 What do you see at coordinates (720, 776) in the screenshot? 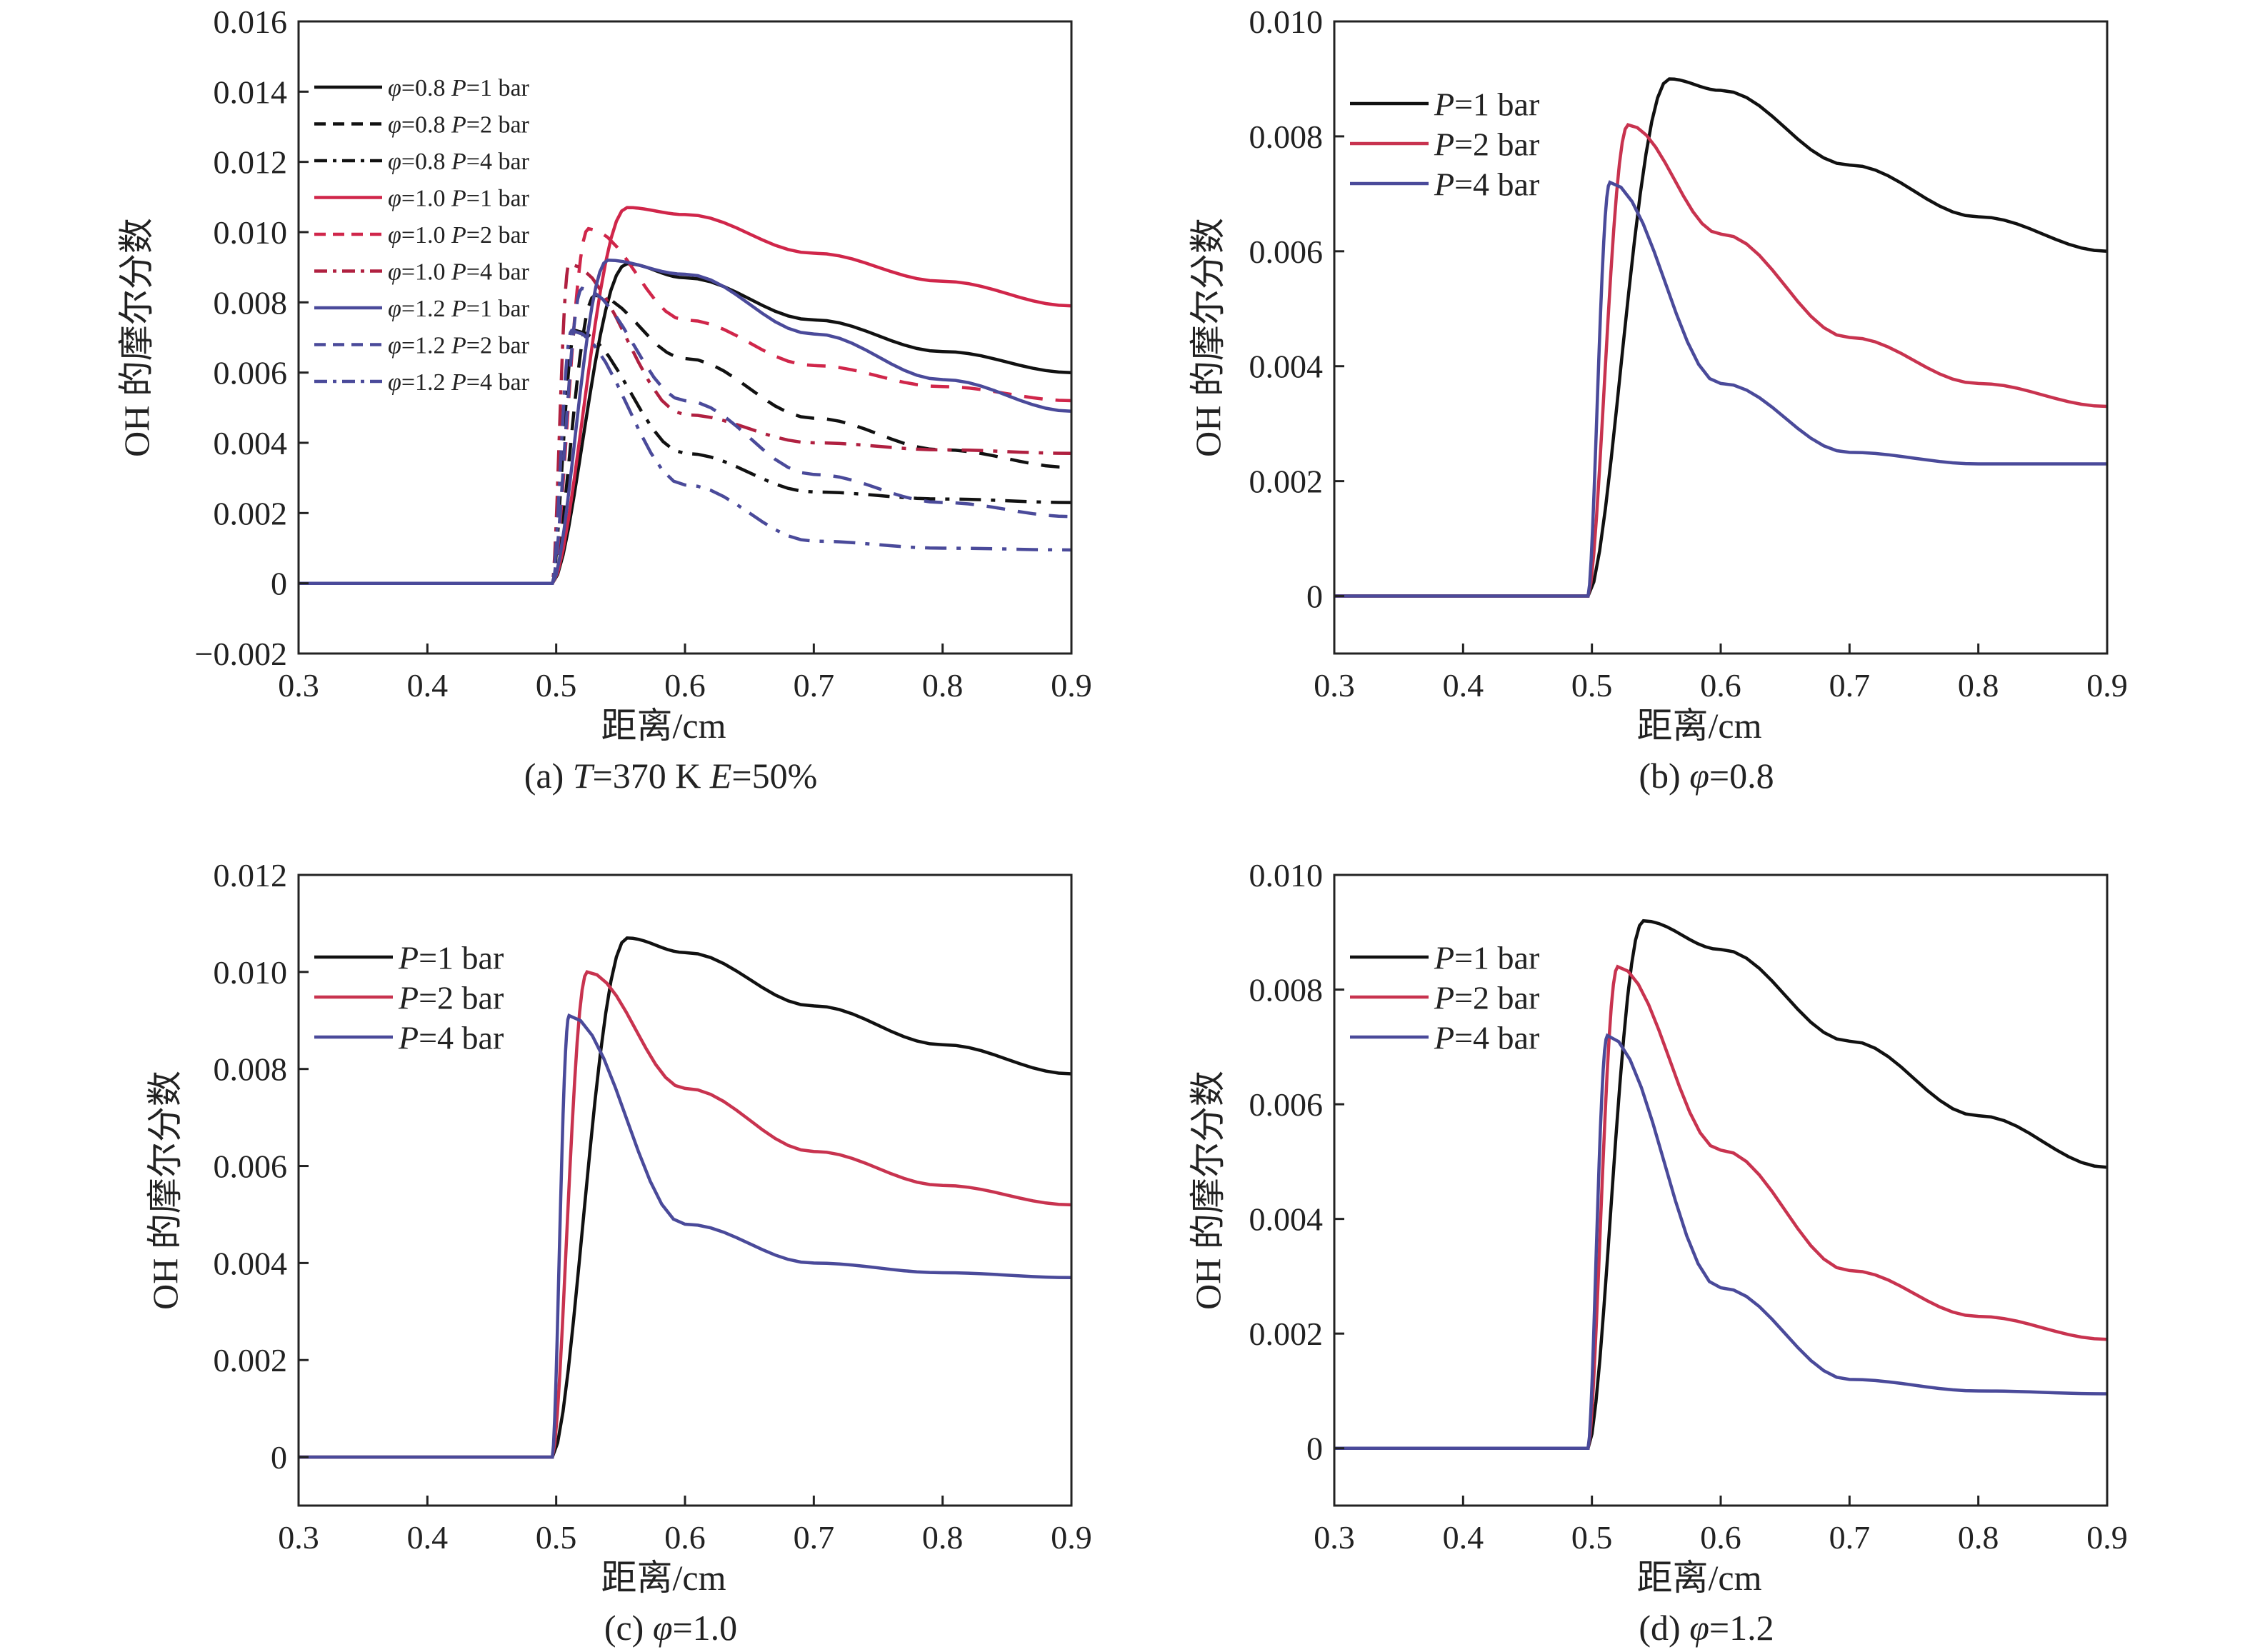
I see `caption-part: E` at bounding box center [720, 776].